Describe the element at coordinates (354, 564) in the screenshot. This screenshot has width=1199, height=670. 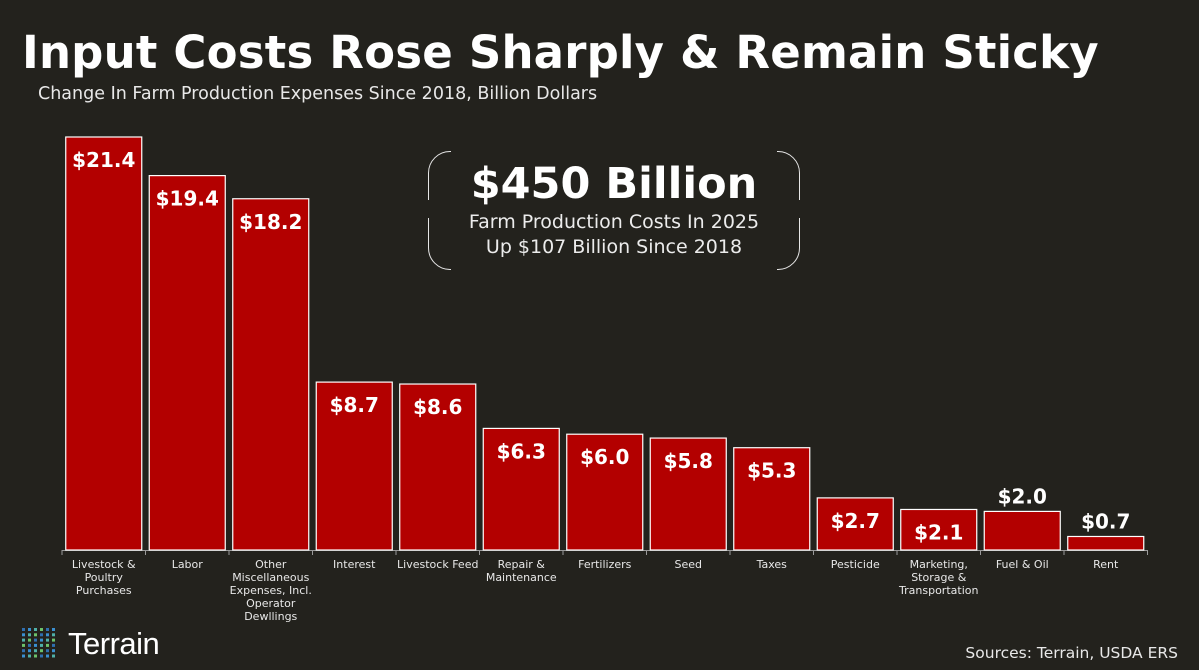
I see `category-label: Interest` at that location.